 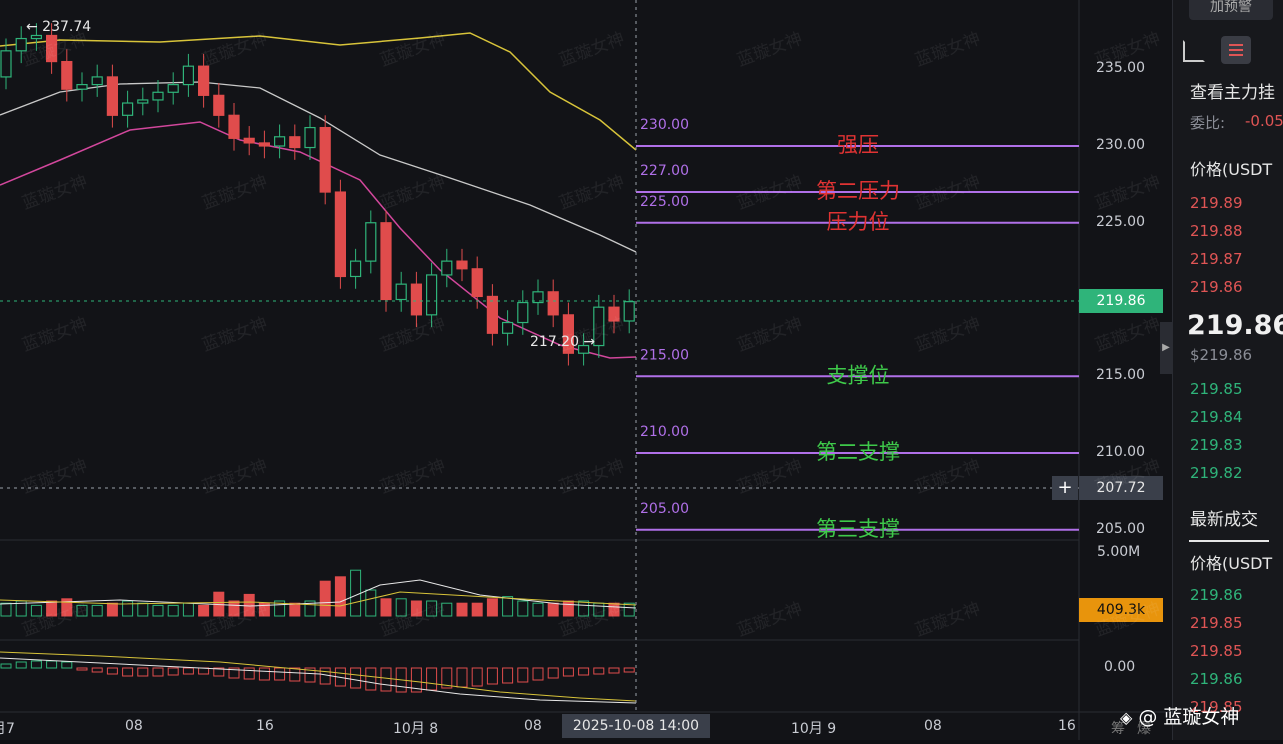 I want to click on bid-price: 219.84, so click(x=1216, y=417).